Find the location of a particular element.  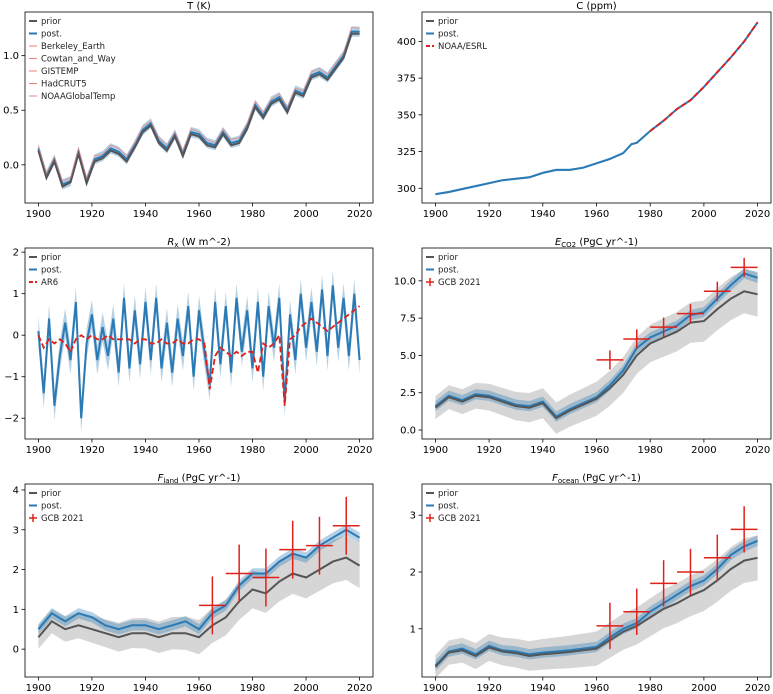

y-tick-label: −2 is located at coordinates (11, 419).